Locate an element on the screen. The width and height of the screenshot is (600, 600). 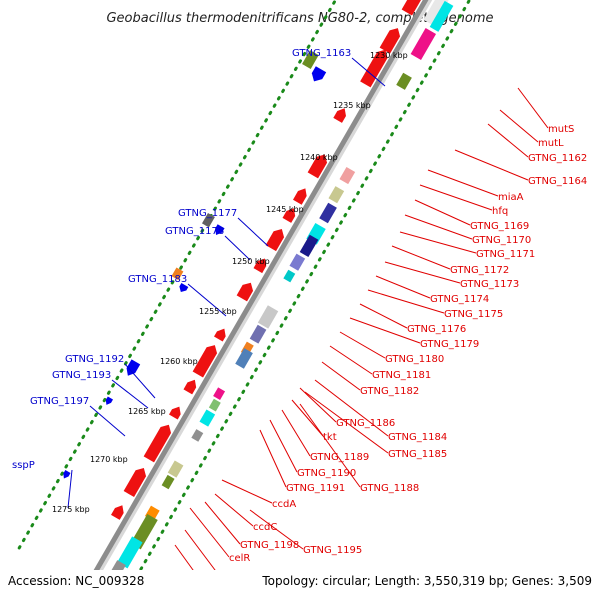
gene-label-red: GTNG_1180 is located at coordinates (414, 359).